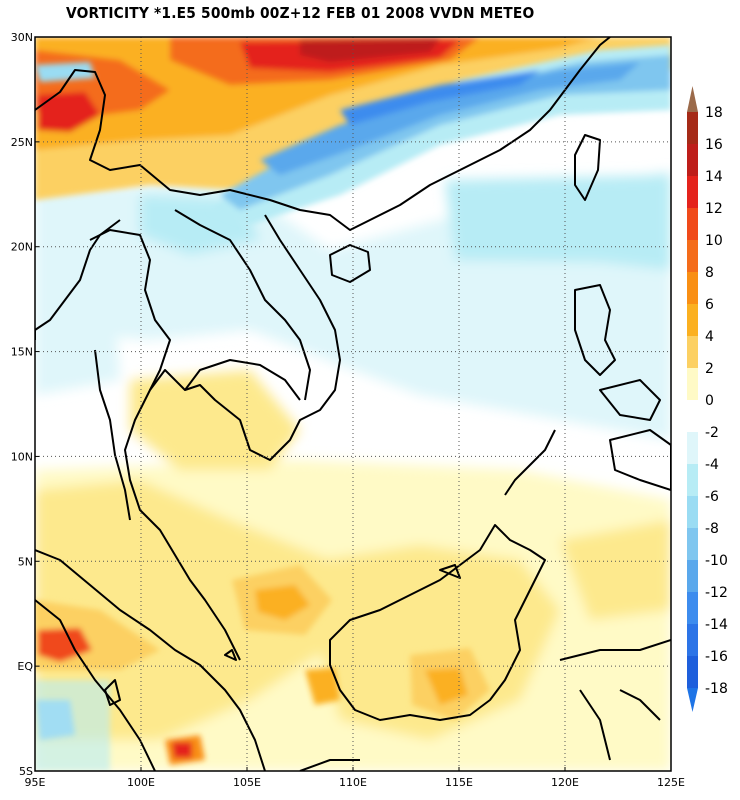  I want to click on colorbar-label: 14, so click(714, 177).